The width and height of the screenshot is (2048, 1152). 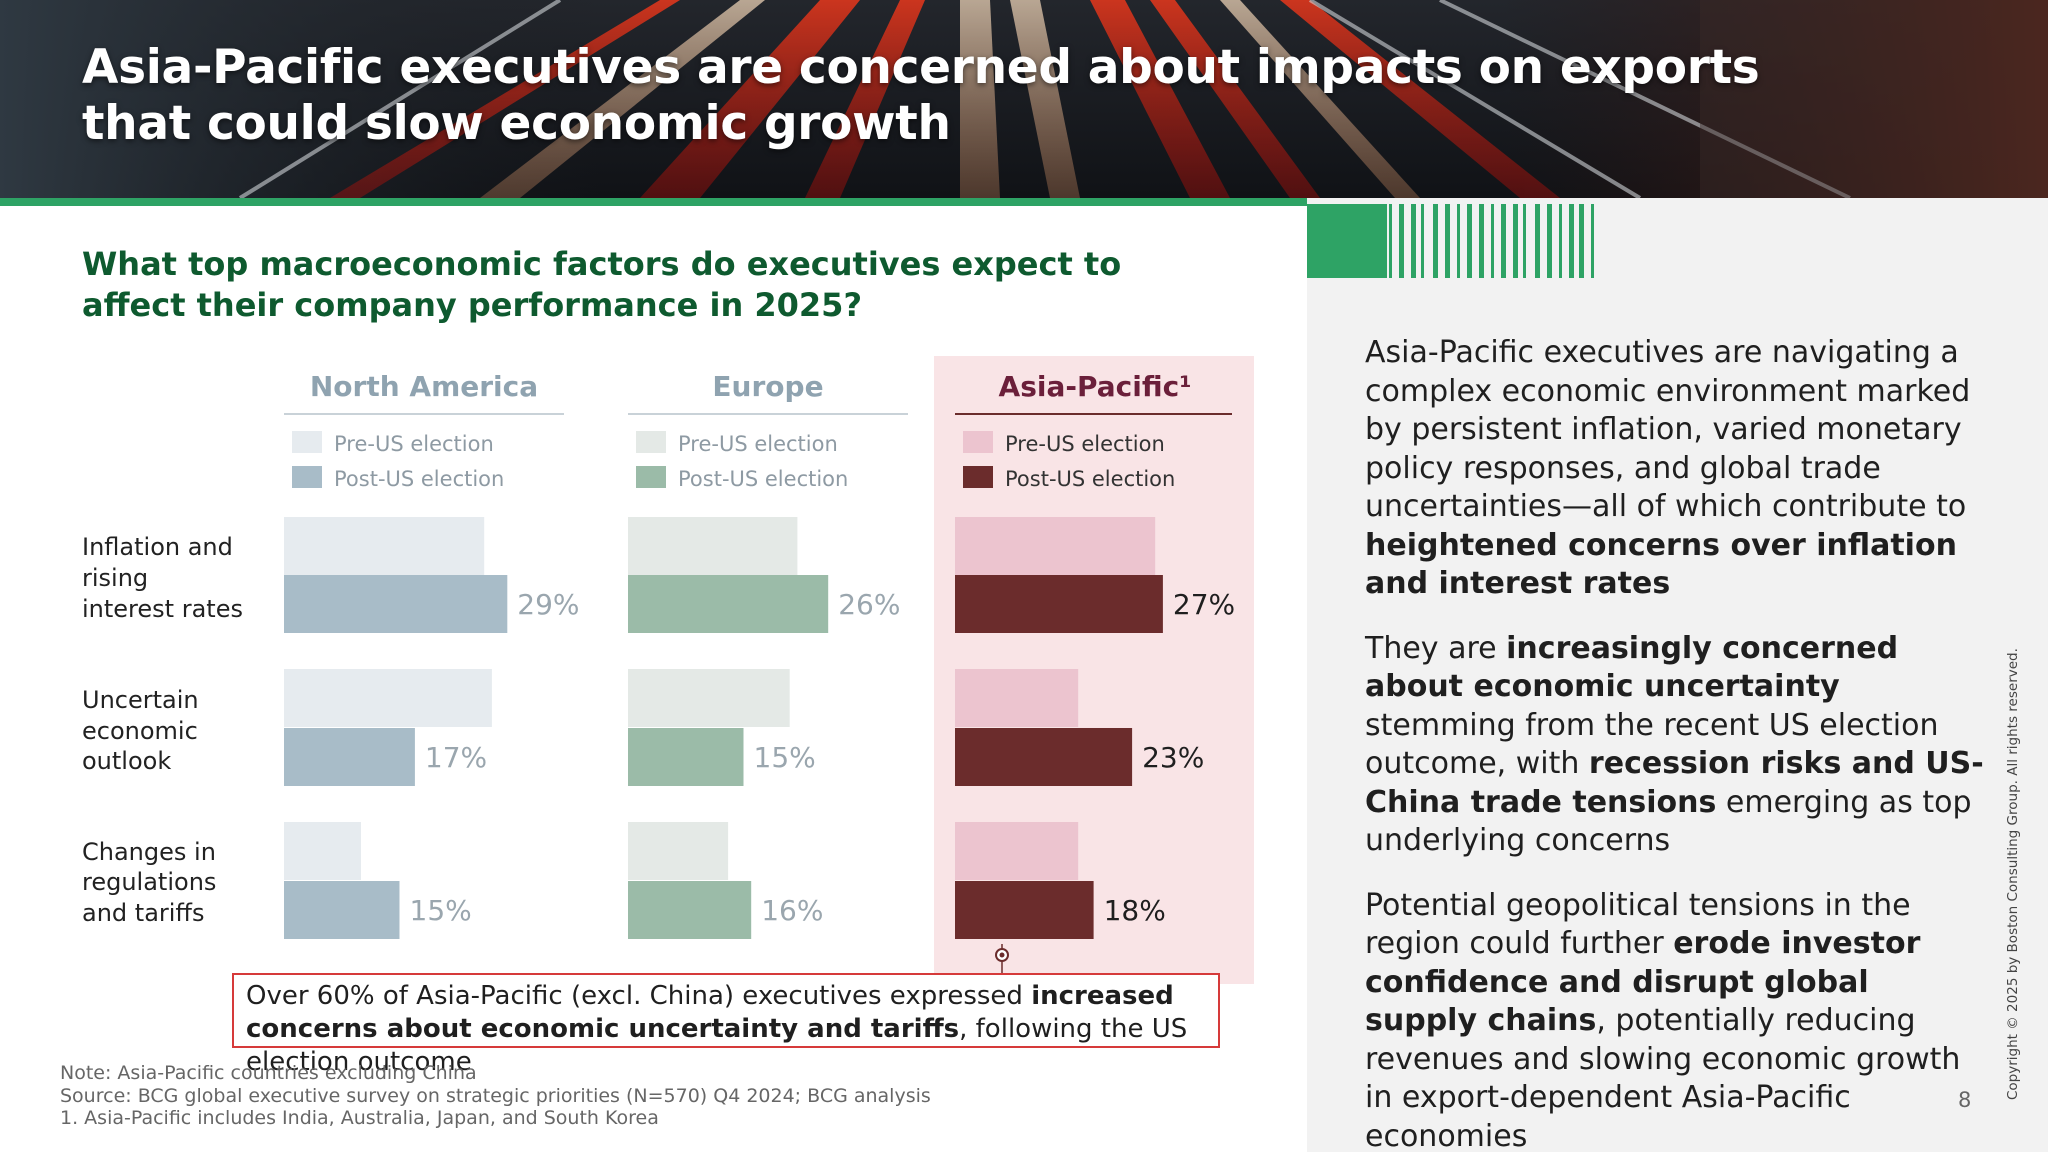 I want to click on bar-value-label: 26%, so click(x=869, y=604).